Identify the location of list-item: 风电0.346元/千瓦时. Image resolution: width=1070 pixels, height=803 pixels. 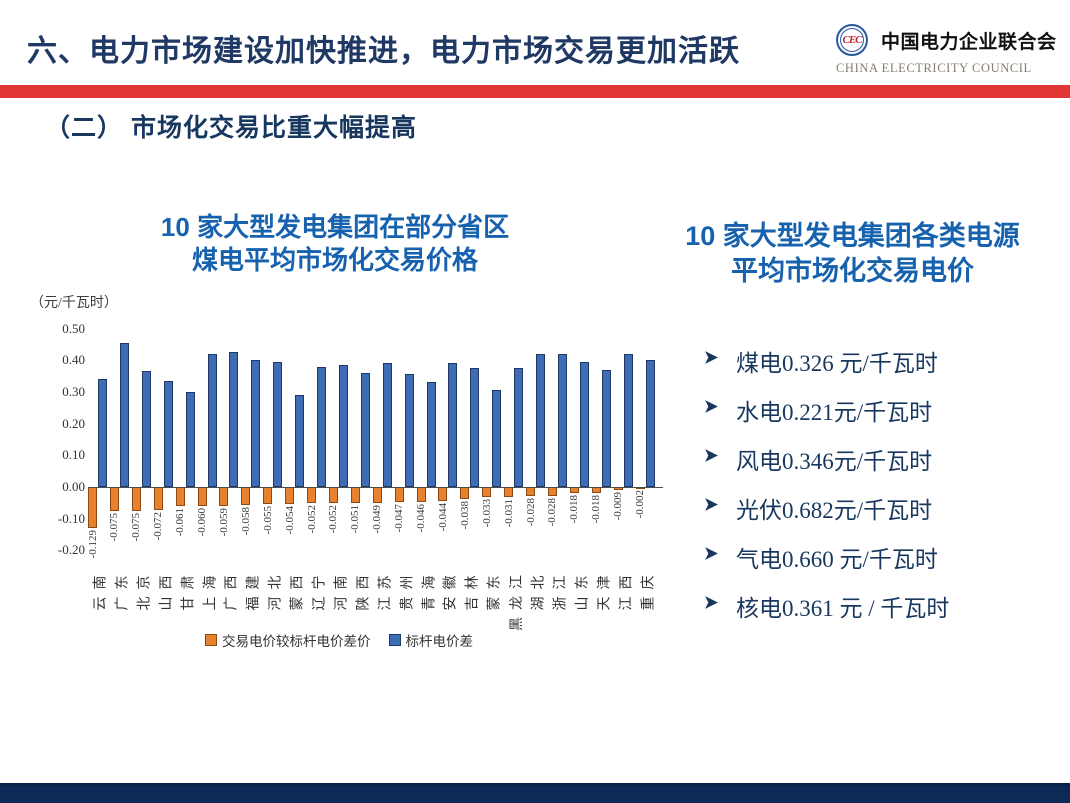
(826, 466).